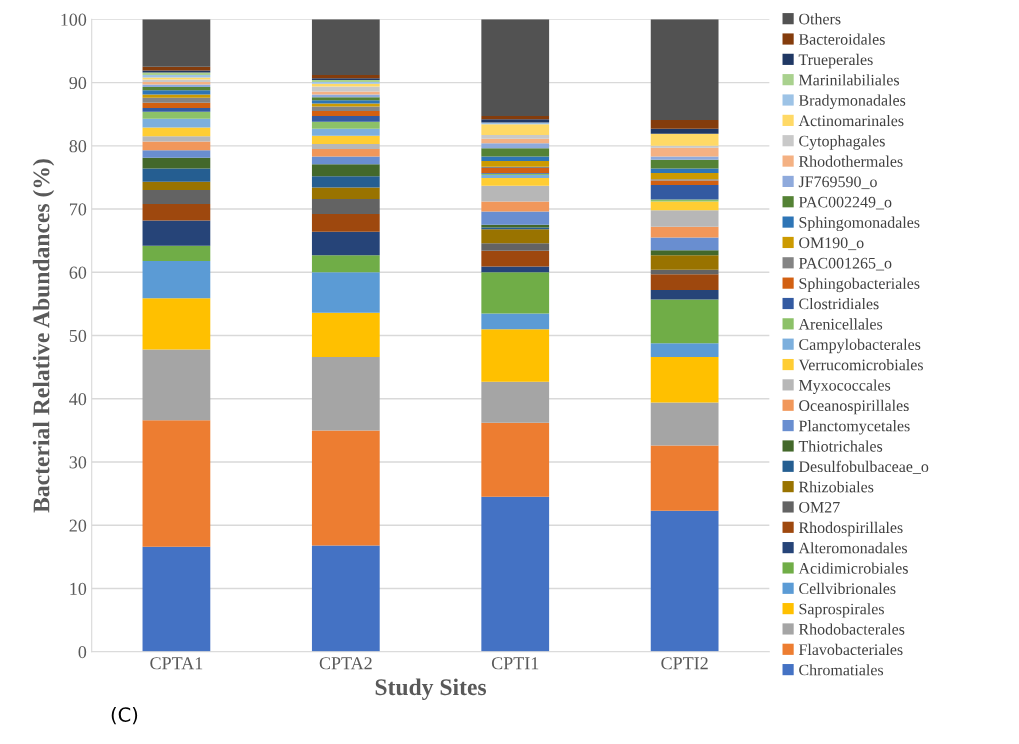  Describe the element at coordinates (831, 244) in the screenshot. I see `legend-label: OM190_o` at that location.